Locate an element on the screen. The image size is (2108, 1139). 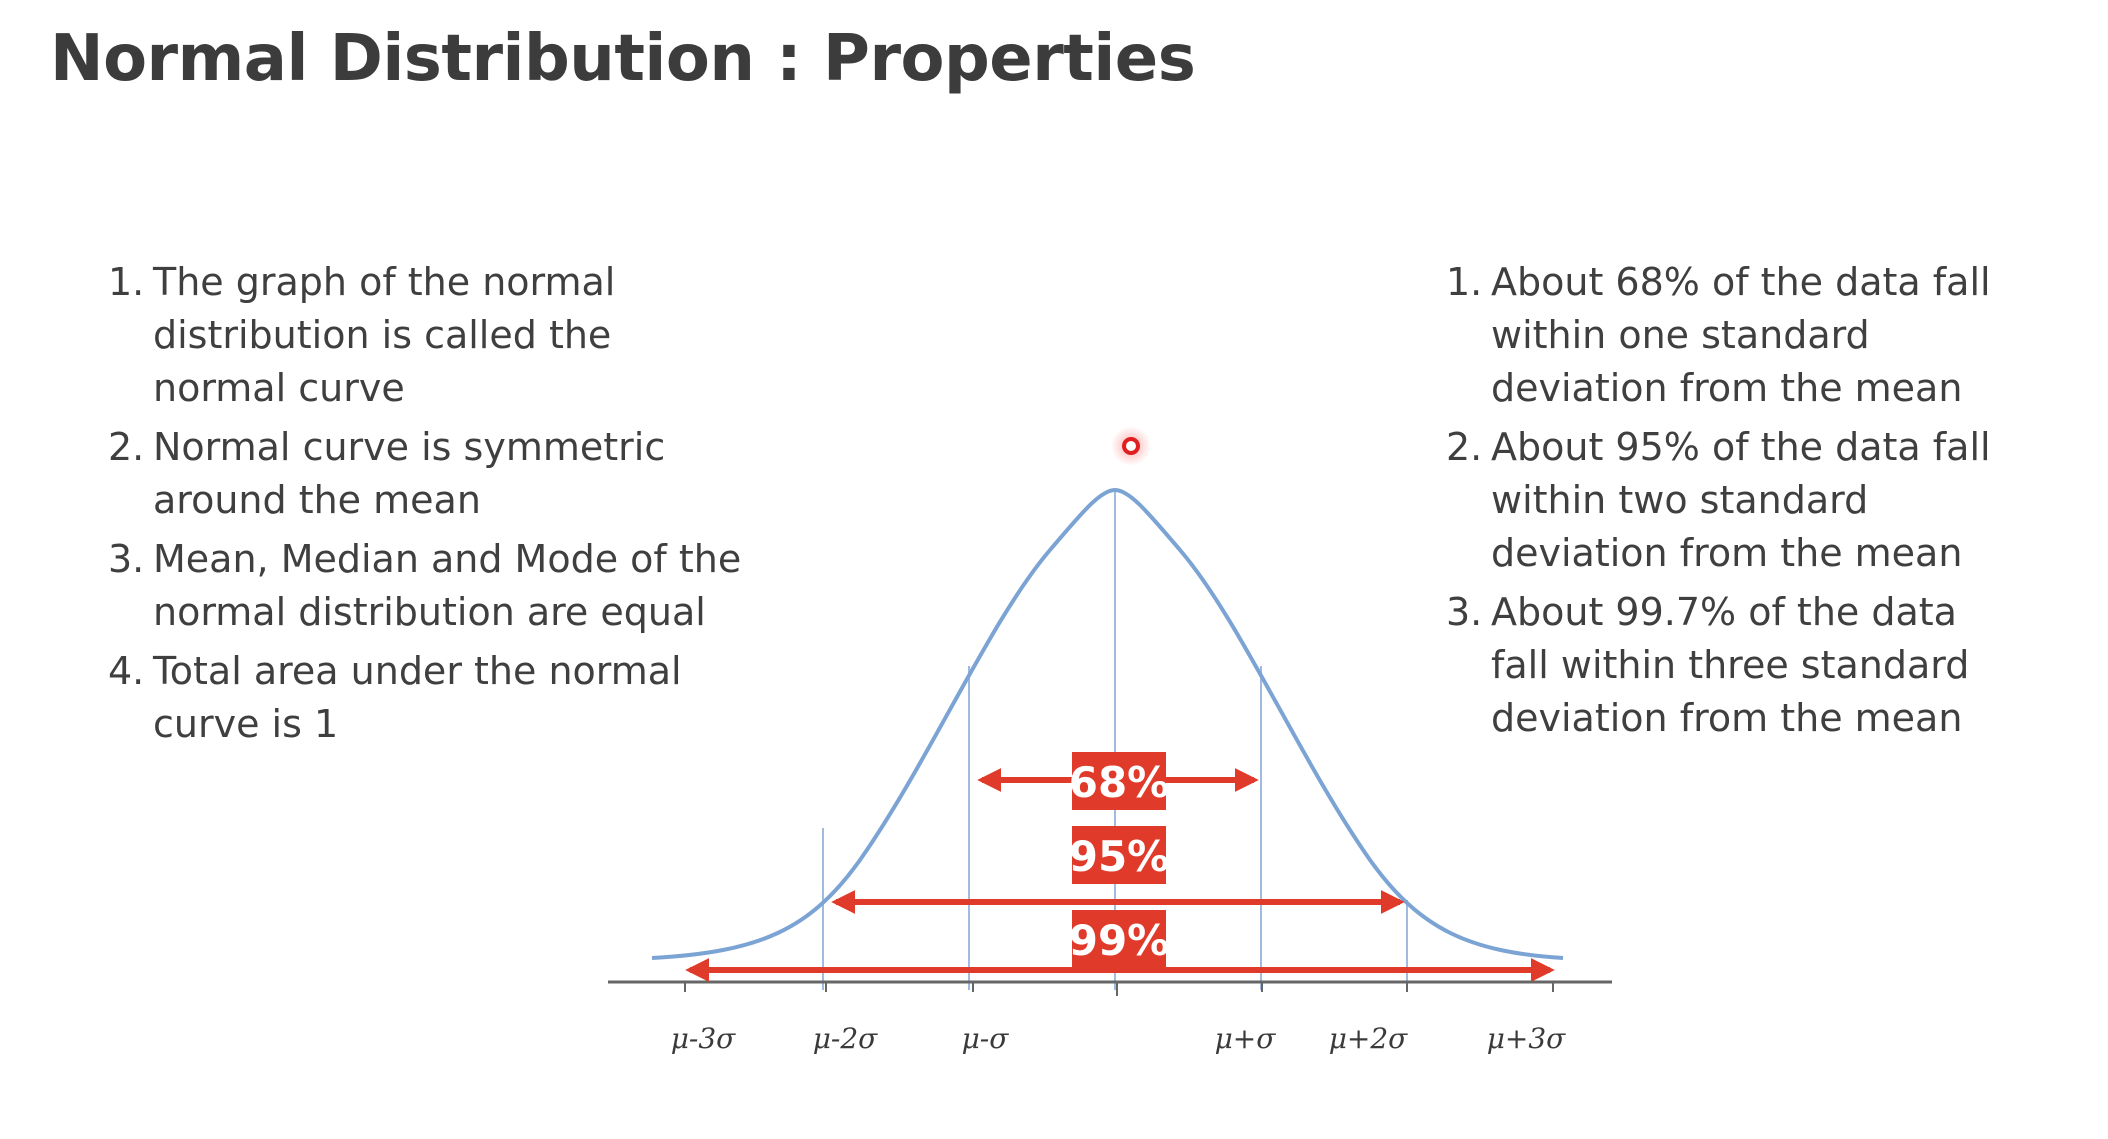
axis-label-mu-plus-sigma: μ+σ is located at coordinates (1246, 1038).